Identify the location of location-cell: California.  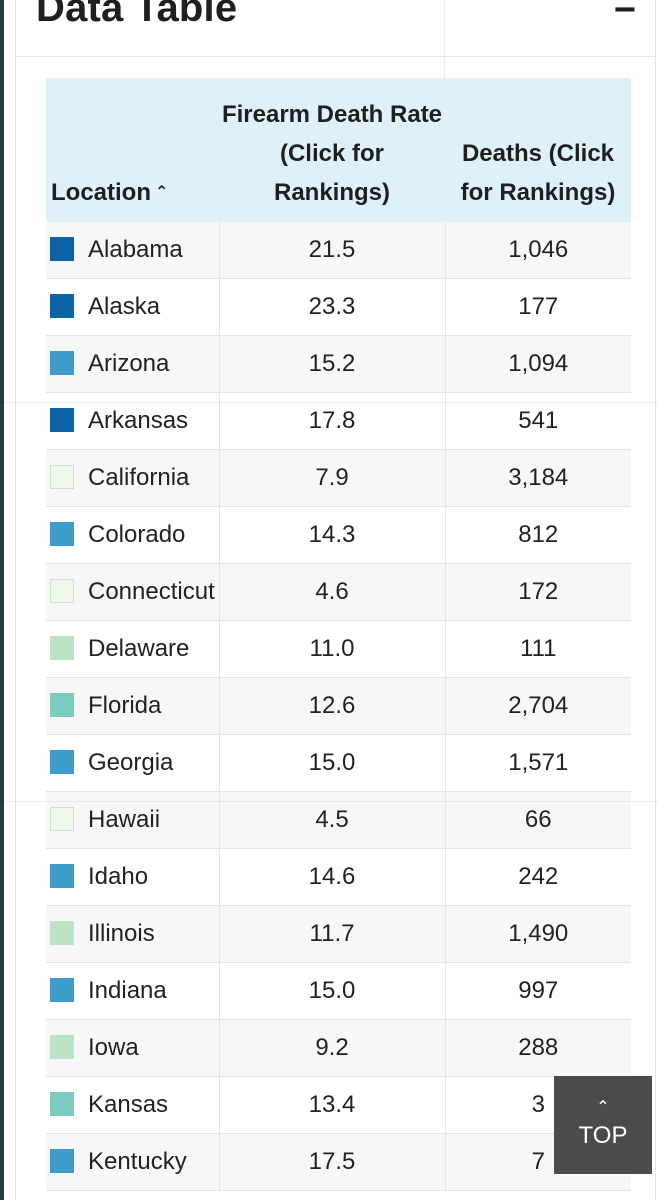
(133, 478).